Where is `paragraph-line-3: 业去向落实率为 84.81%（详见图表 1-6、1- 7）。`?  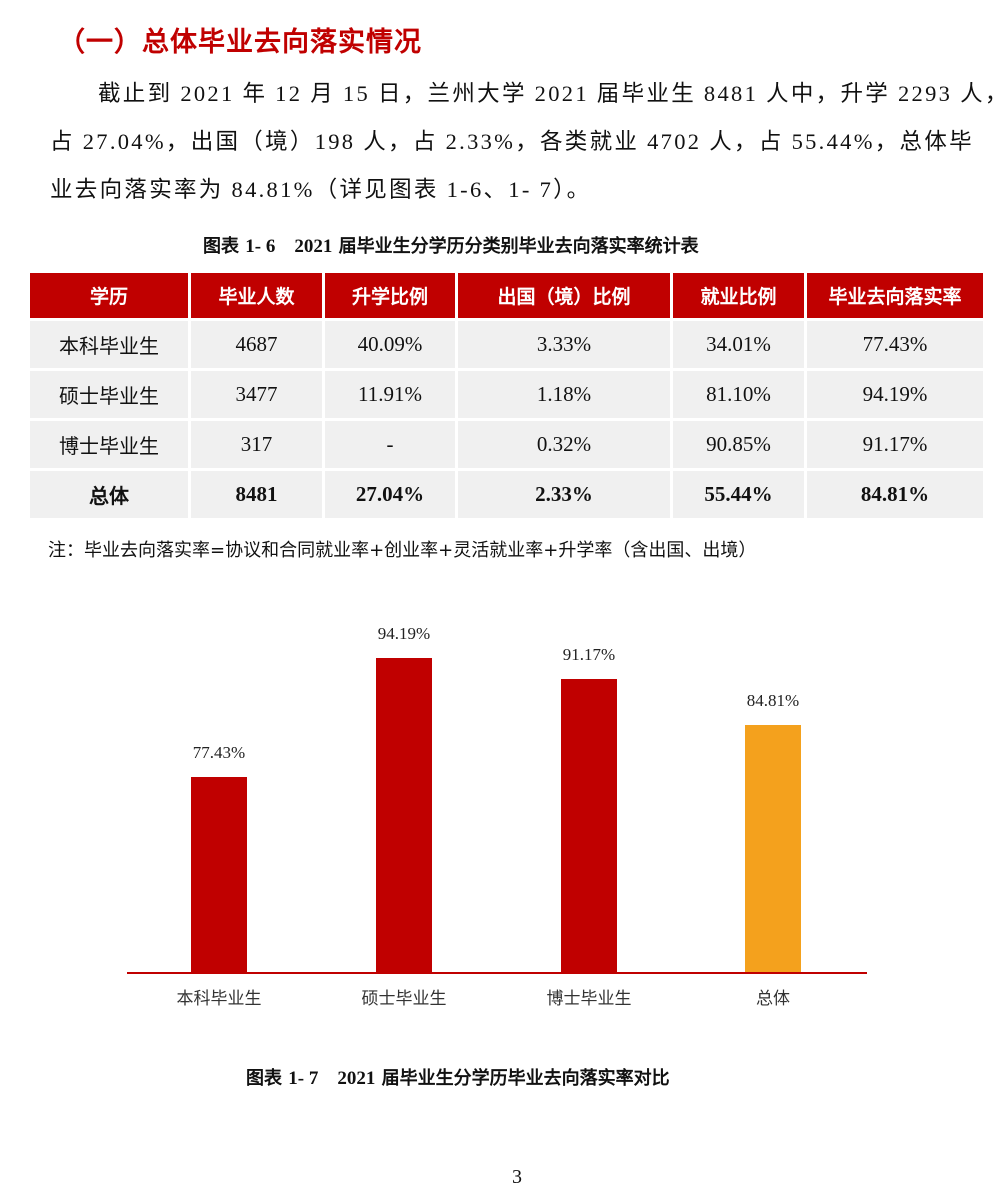 paragraph-line-3: 业去向落实率为 84.81%（详见图表 1-6、1- 7）。 is located at coordinates (321, 189).